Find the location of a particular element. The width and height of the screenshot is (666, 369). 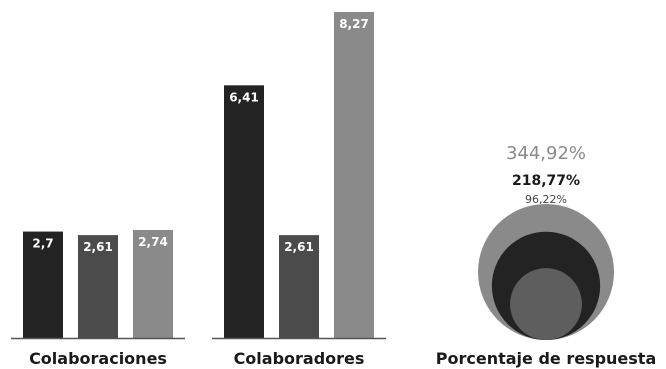

bubble-chart-title: Porcentaje de respuesta is located at coordinates (546, 358).